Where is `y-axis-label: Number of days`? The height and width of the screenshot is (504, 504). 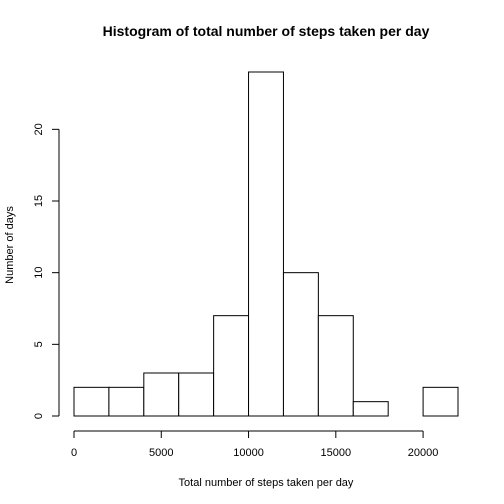
y-axis-label: Number of days is located at coordinates (10, 245).